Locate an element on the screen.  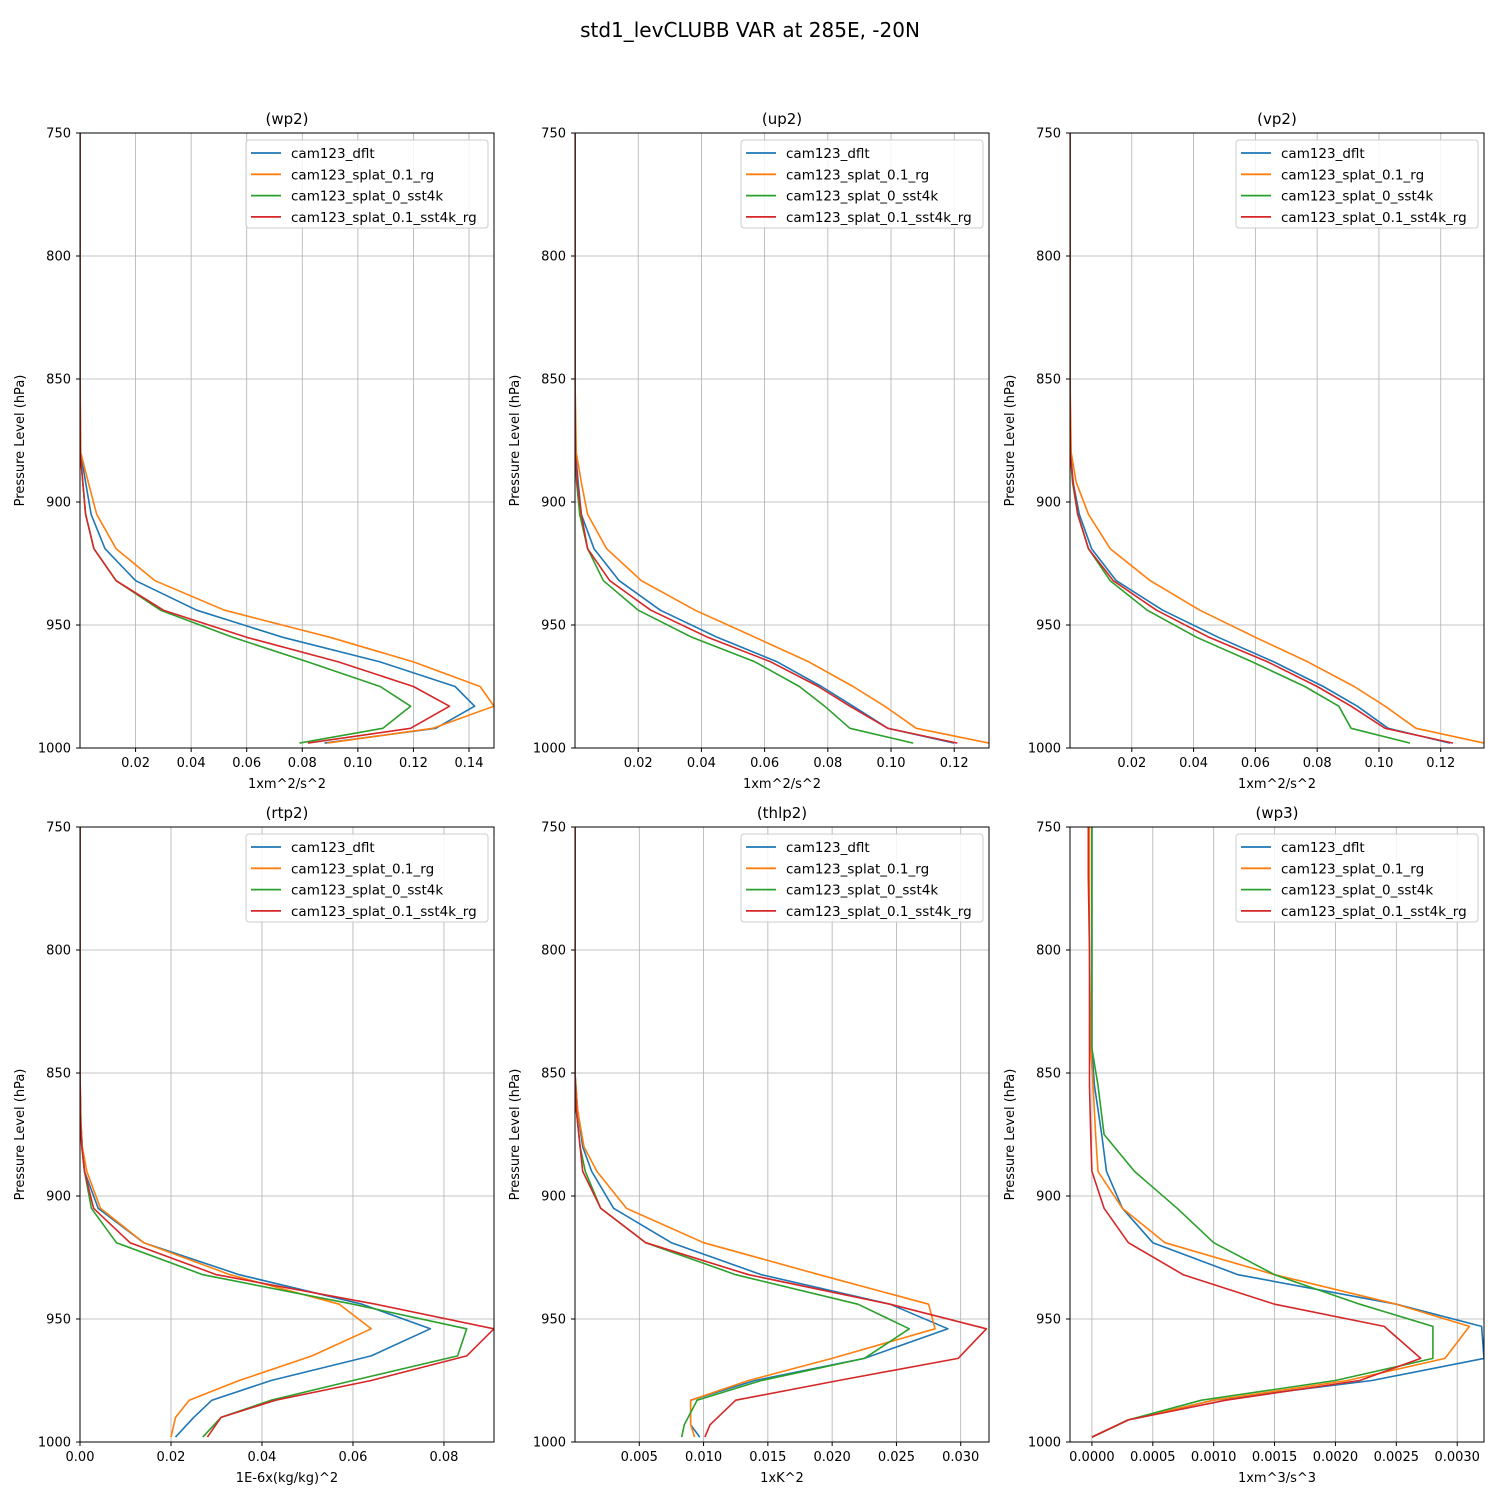
subplot-title: (up2) is located at coordinates (782, 119).